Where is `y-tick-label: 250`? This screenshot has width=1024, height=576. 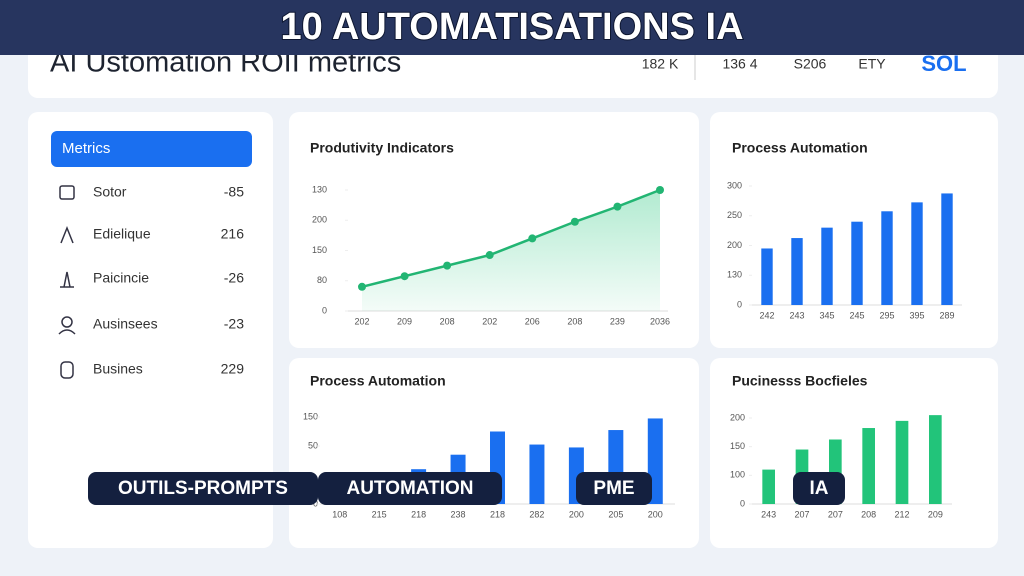 y-tick-label: 250 is located at coordinates (734, 215).